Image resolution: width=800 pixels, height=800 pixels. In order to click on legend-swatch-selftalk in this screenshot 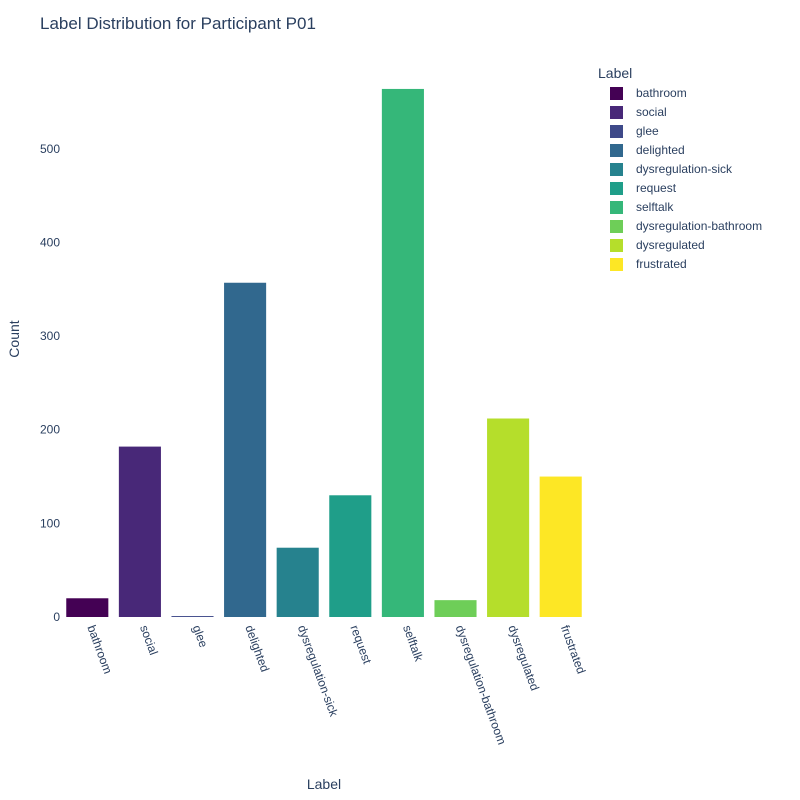, I will do `click(616, 207)`.